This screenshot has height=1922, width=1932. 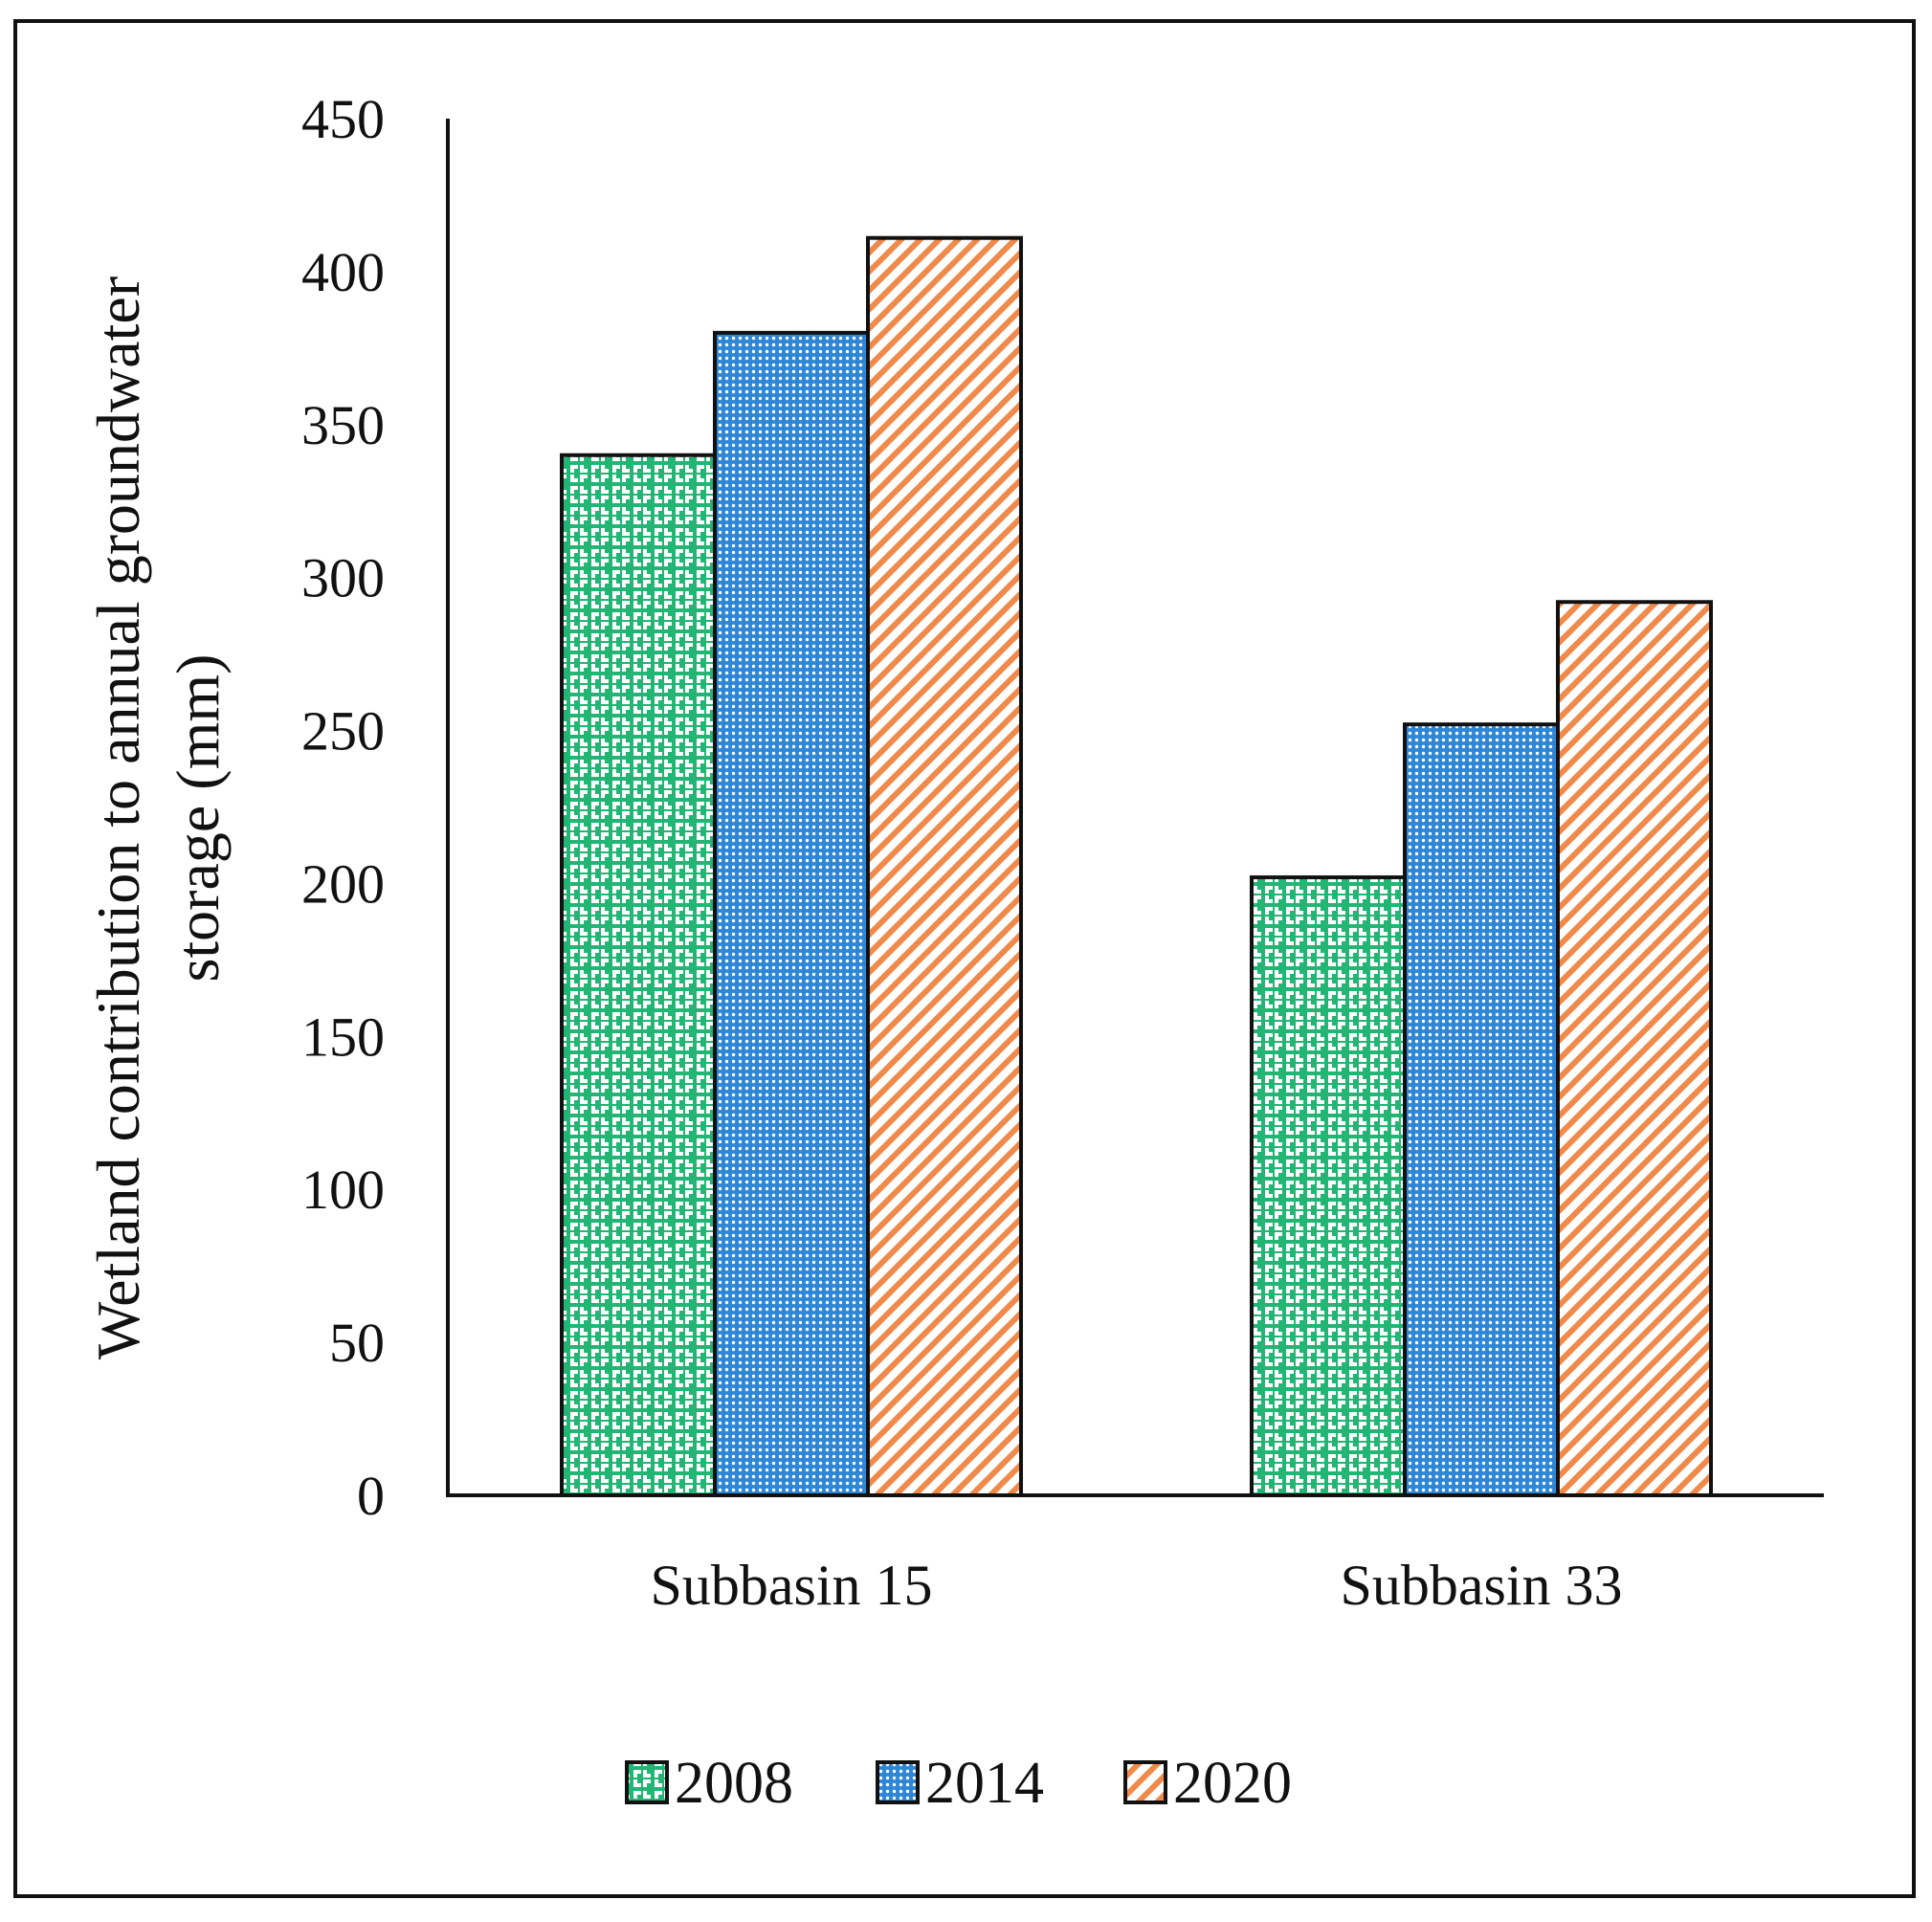 What do you see at coordinates (647, 1782) in the screenshot?
I see `legend-swatch-2008` at bounding box center [647, 1782].